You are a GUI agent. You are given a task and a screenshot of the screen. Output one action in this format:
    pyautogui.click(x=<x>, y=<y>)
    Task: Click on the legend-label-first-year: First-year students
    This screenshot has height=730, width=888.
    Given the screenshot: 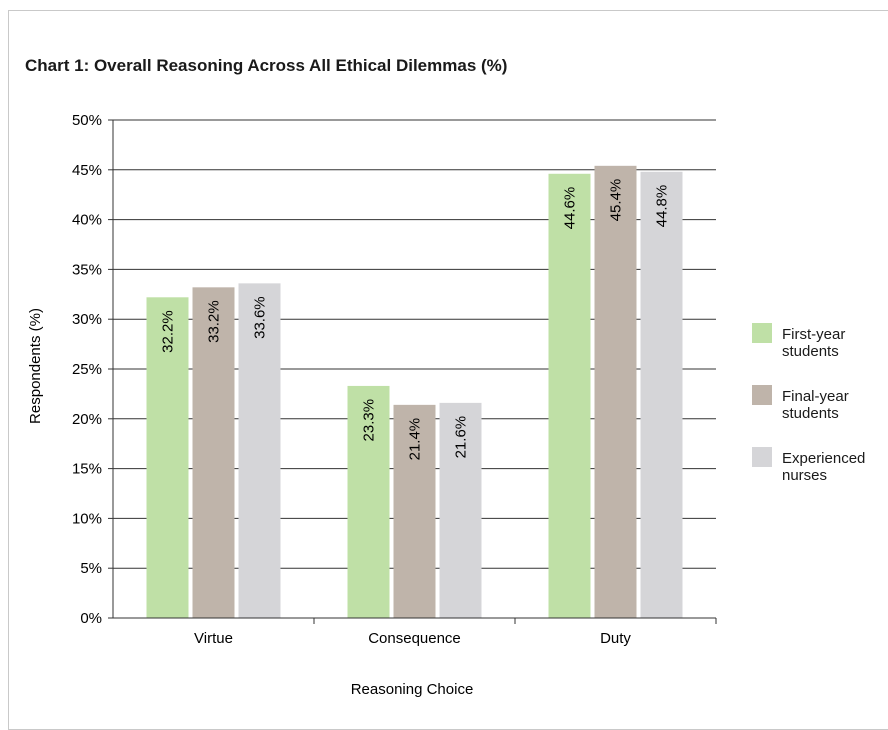 What is the action you would take?
    pyautogui.click(x=814, y=343)
    